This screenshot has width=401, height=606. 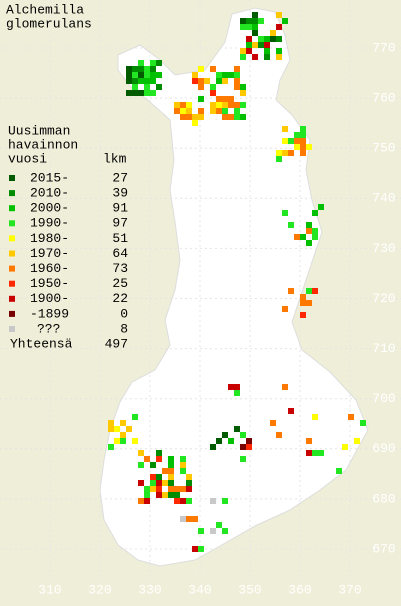 I want to click on legend-count: 0, so click(x=124, y=313).